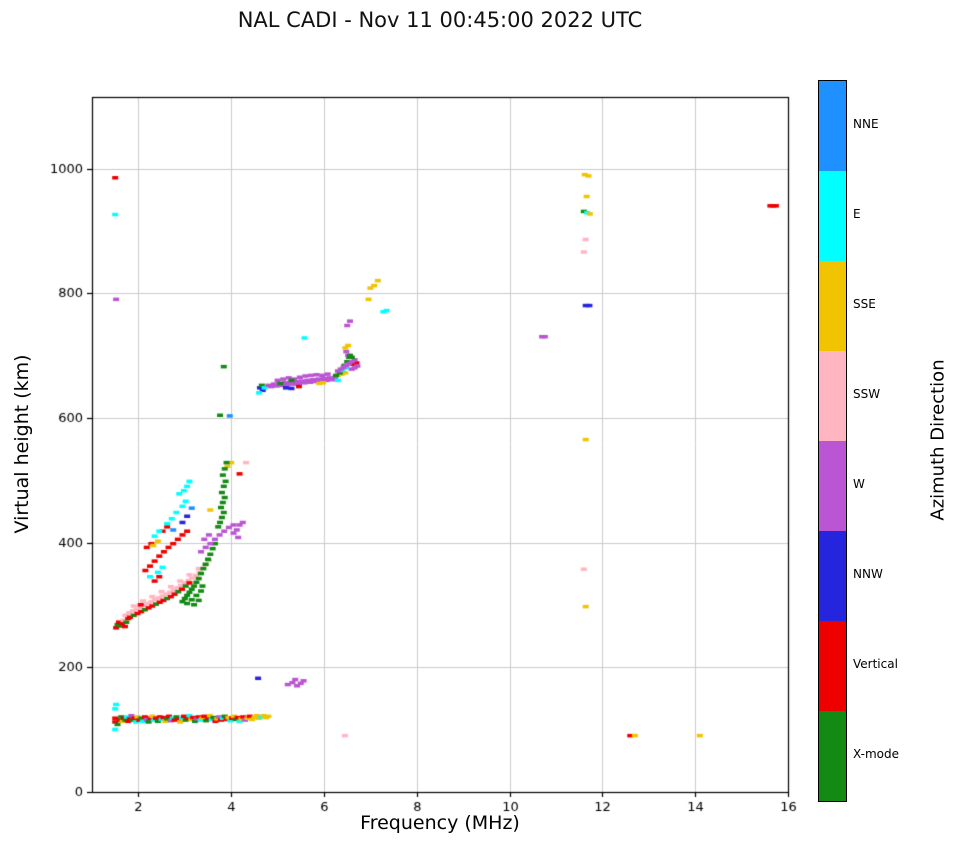 The width and height of the screenshot is (958, 857). What do you see at coordinates (876, 754) in the screenshot?
I see `colorbar-tick-label-x-mode: X-mode` at bounding box center [876, 754].